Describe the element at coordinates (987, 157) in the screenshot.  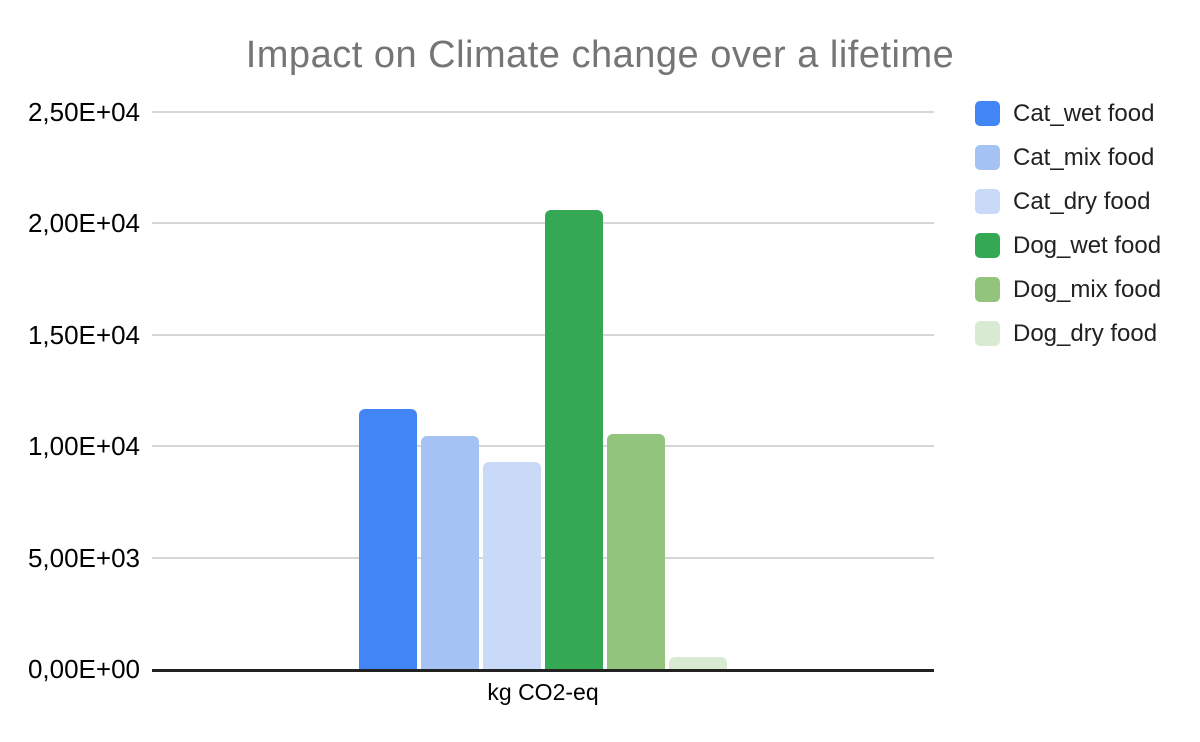
I see `legend-swatch-cat-mix-food` at that location.